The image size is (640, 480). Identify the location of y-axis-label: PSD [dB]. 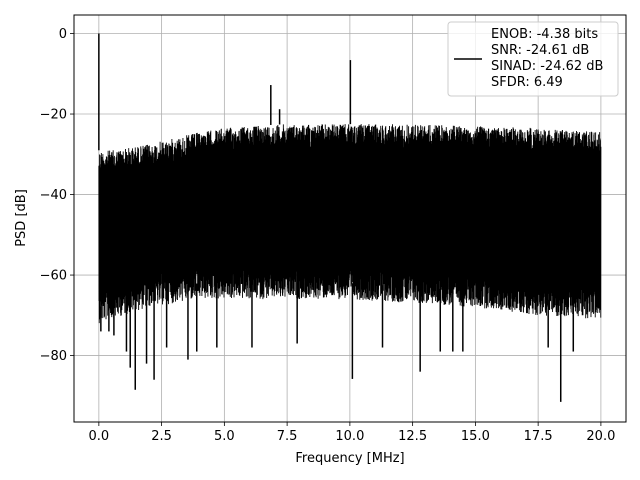
(21, 218).